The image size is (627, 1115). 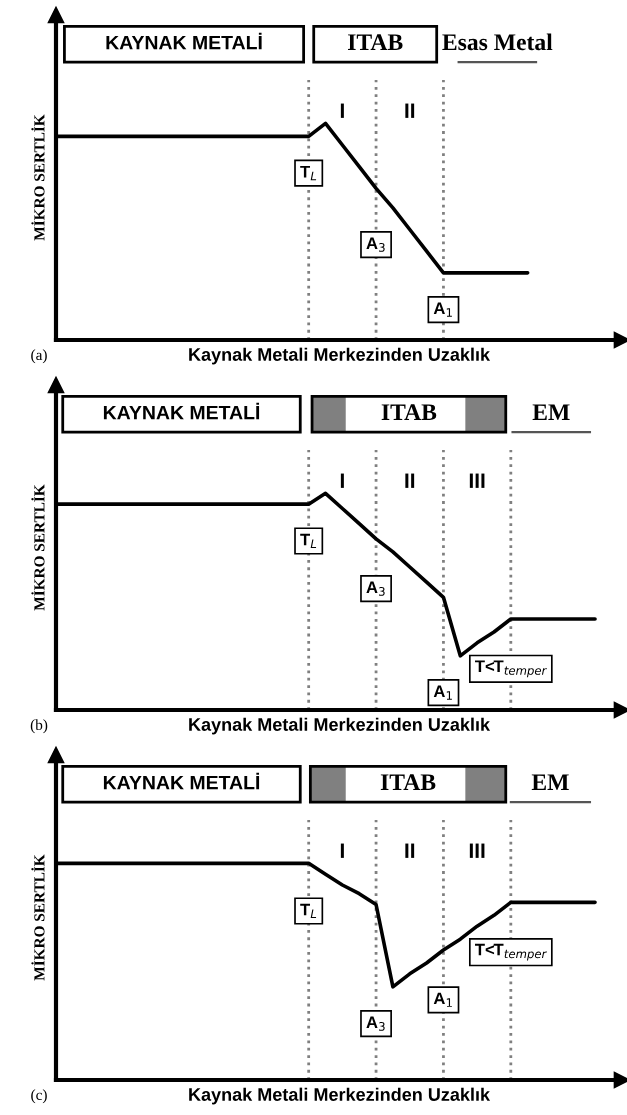 What do you see at coordinates (39, 1096) in the screenshot?
I see `text: (c)` at bounding box center [39, 1096].